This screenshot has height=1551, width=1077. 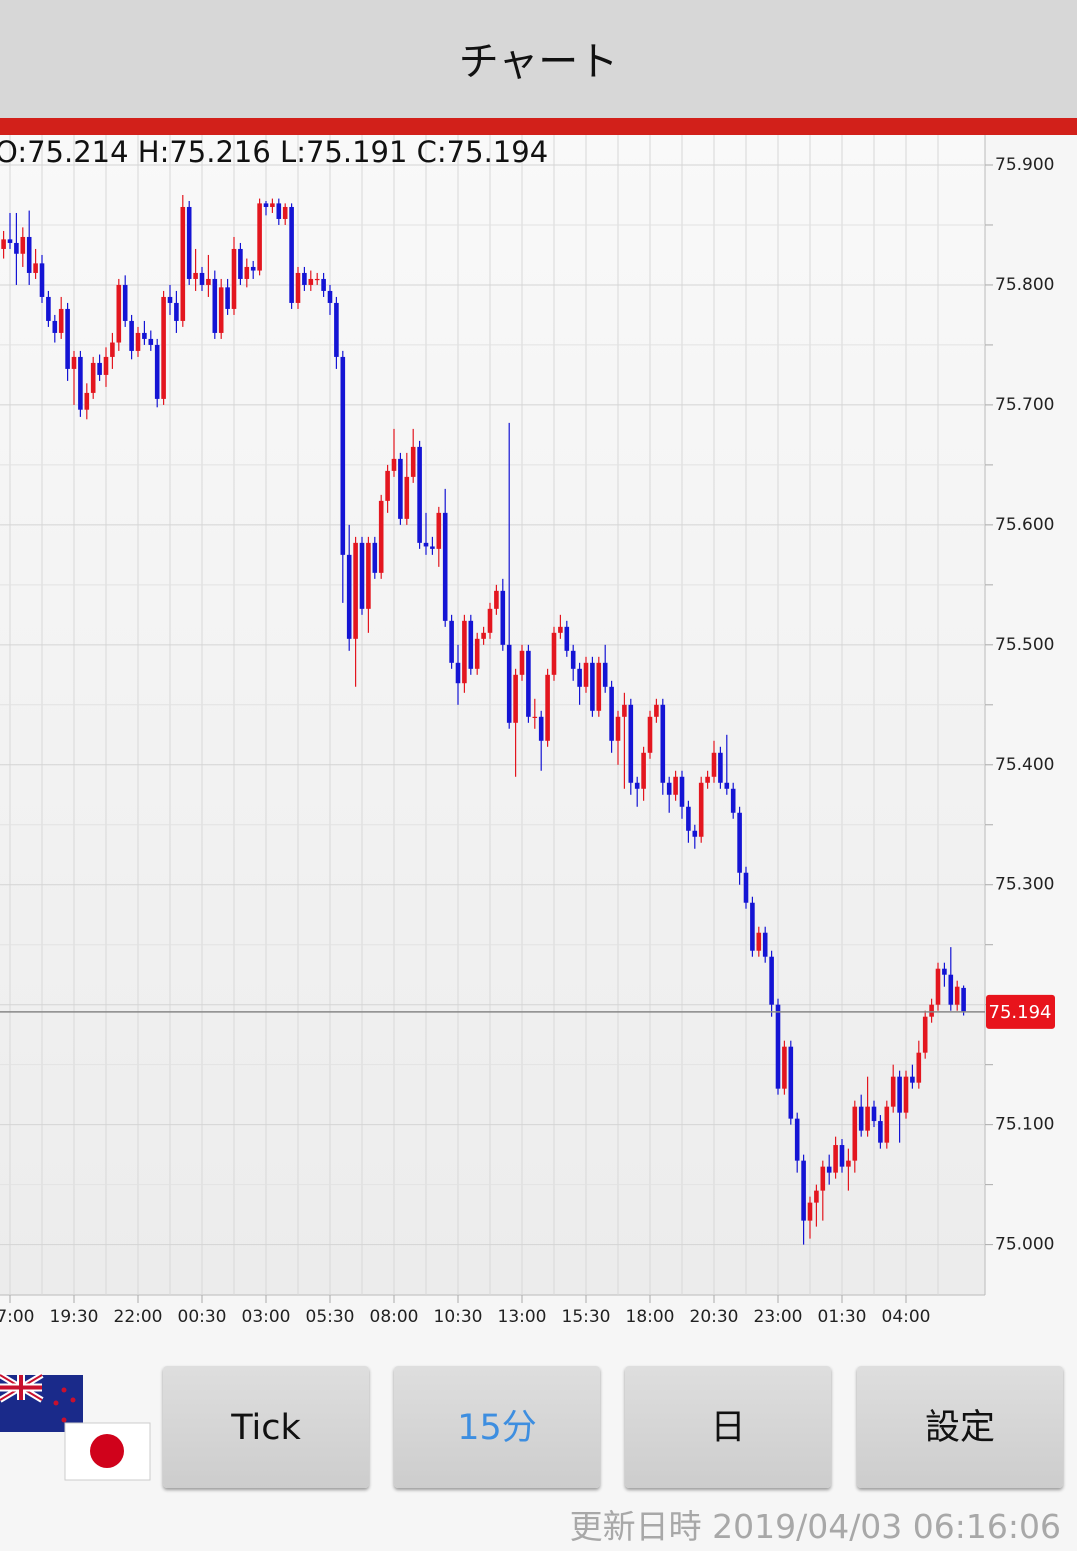 What do you see at coordinates (1024, 165) in the screenshot?
I see `y-tick-label: 75.900` at bounding box center [1024, 165].